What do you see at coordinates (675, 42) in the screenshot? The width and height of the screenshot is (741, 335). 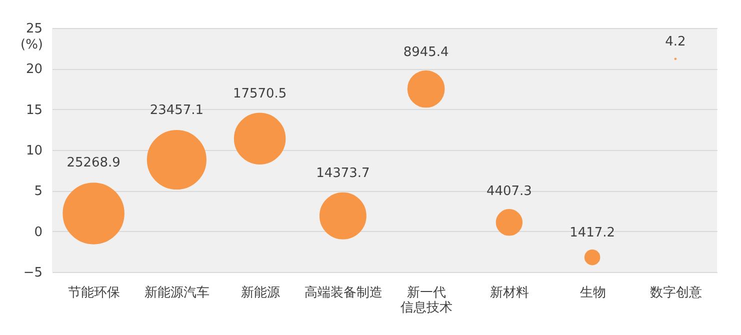 I see `data-label: 4.2` at bounding box center [675, 42].